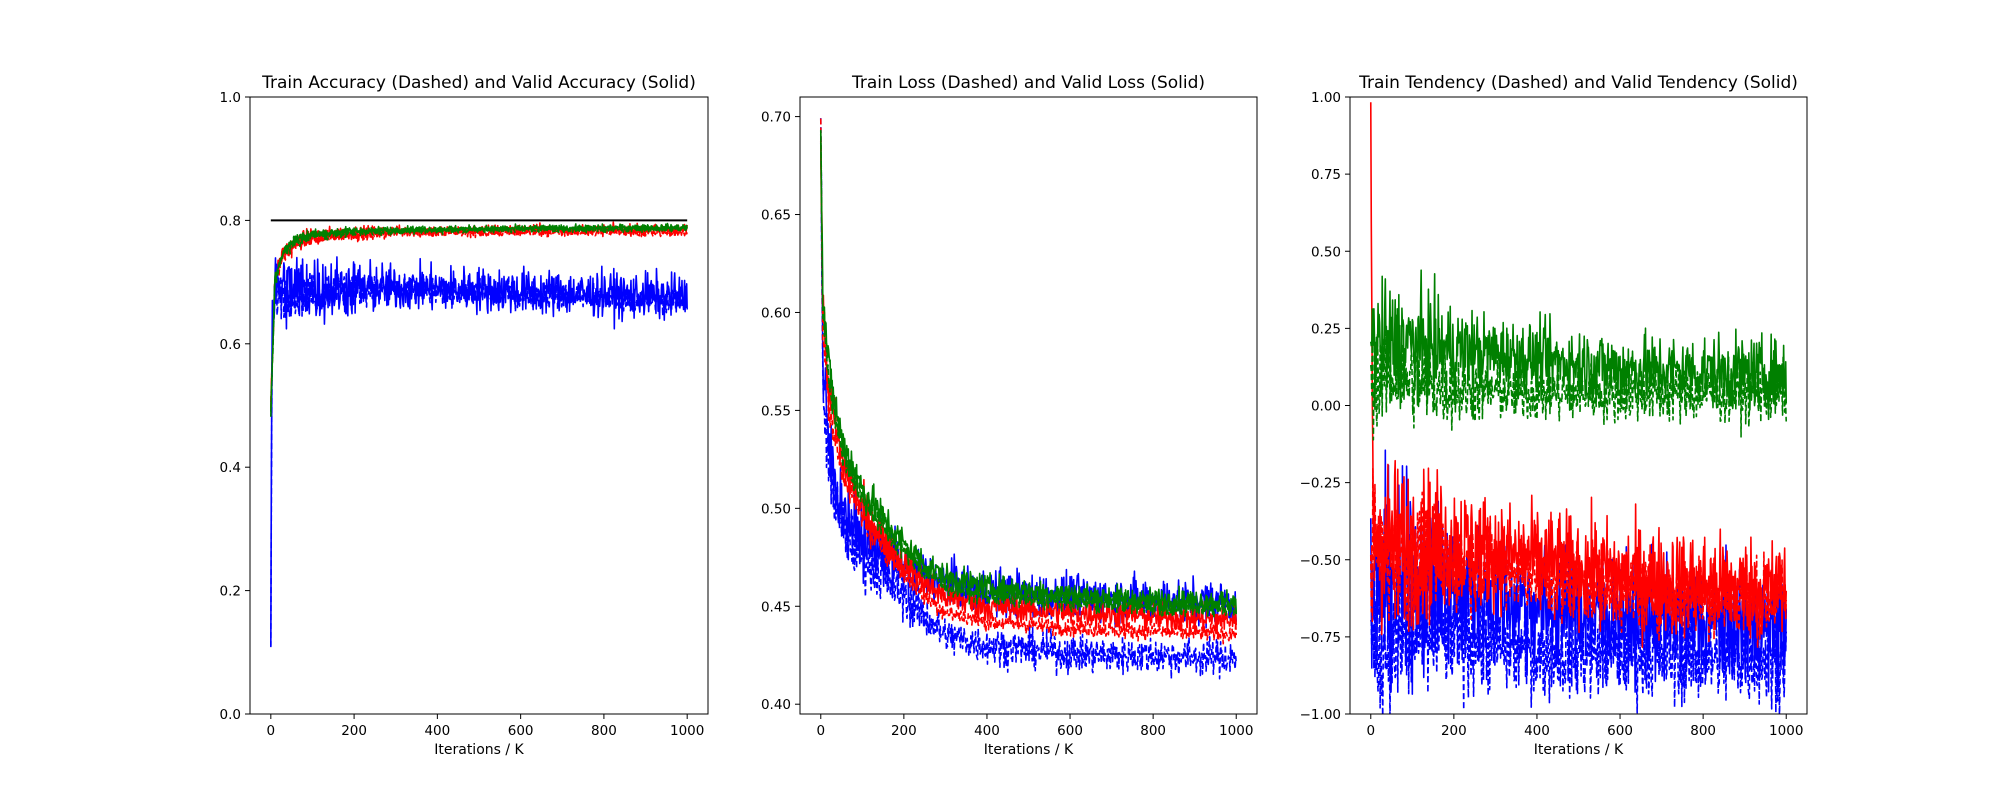  I want to click on y-tick-label: 0.40, so click(776, 705).